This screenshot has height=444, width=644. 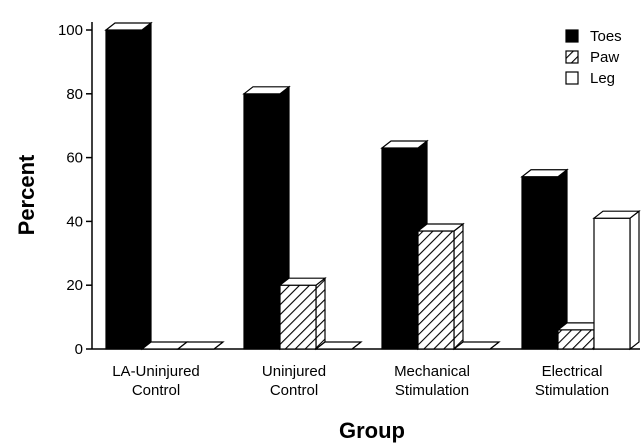 What do you see at coordinates (572, 36) in the screenshot?
I see `legend-swatch-toes` at bounding box center [572, 36].